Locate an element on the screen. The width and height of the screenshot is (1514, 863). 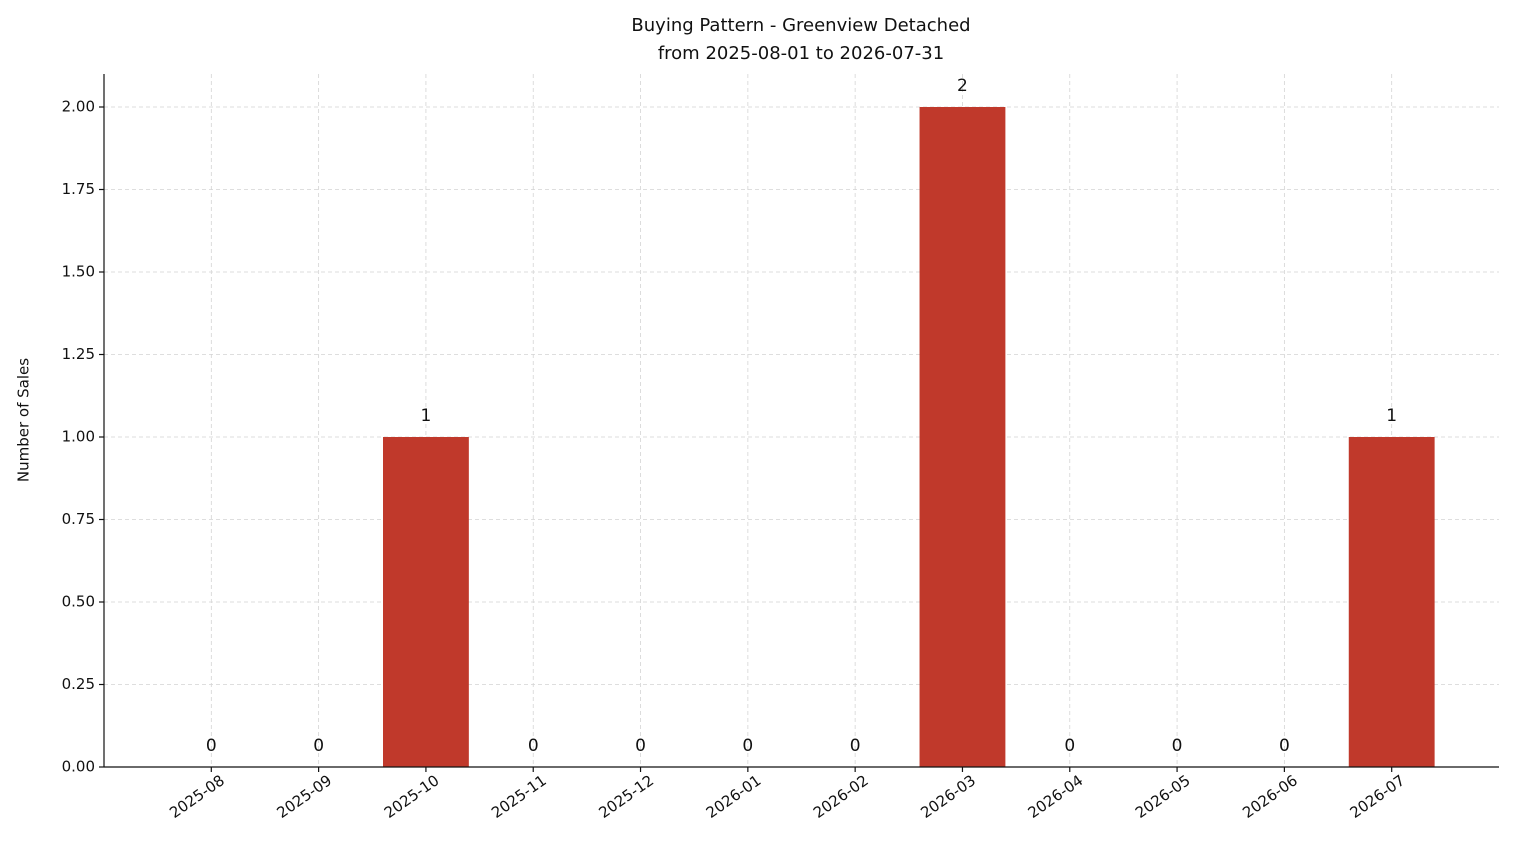
x-tick-label: 2026-06 is located at coordinates (1270, 796).